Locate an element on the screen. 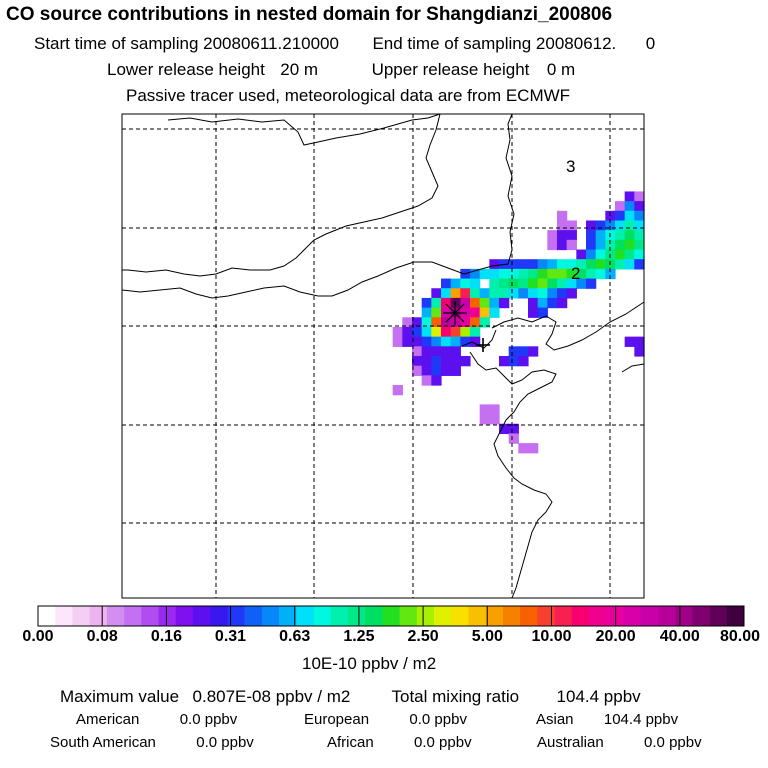 The height and width of the screenshot is (768, 768). coast-south is located at coordinates (523, 509).